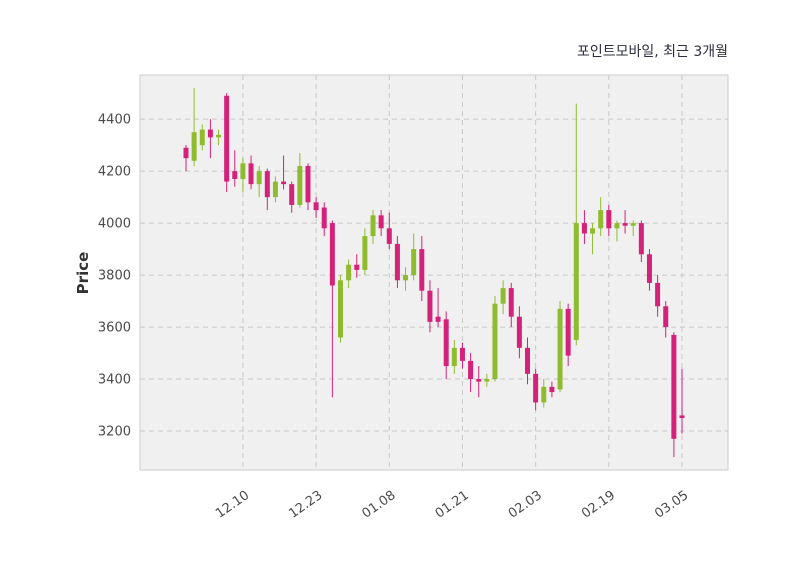 This screenshot has width=800, height=575. I want to click on x-tick-label: 03.05, so click(671, 505).